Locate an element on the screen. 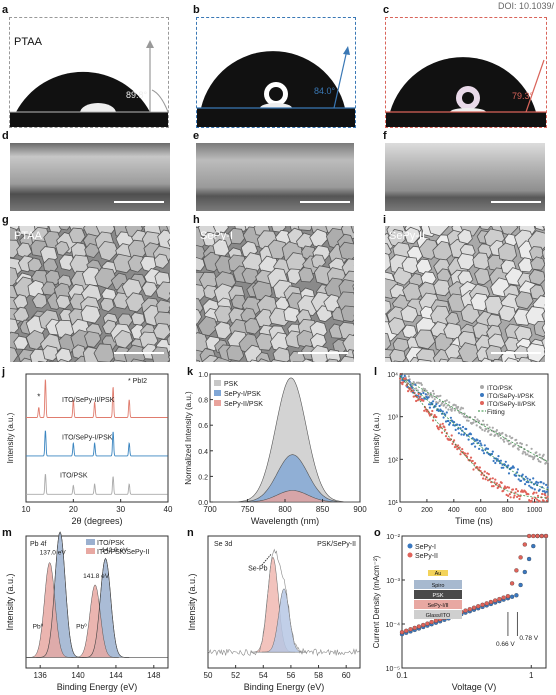  k-ytick-label-5: 1.0 is located at coordinates (203, 375).